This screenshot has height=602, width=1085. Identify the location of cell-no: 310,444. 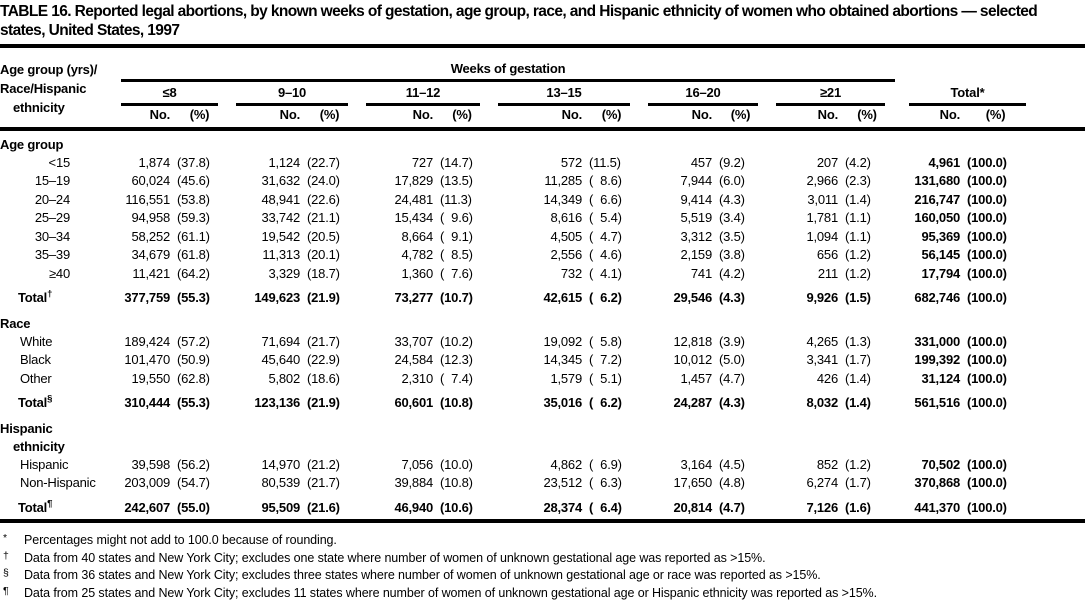
(142, 401).